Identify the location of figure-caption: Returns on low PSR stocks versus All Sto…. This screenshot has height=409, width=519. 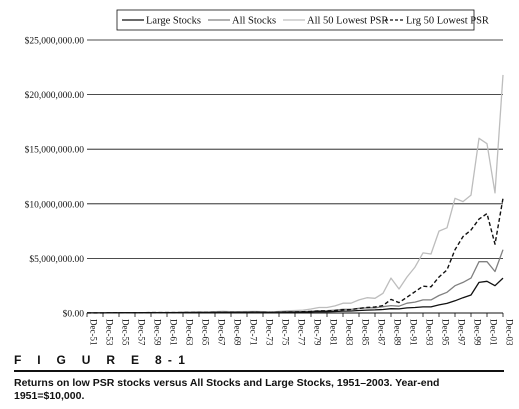
(227, 389).